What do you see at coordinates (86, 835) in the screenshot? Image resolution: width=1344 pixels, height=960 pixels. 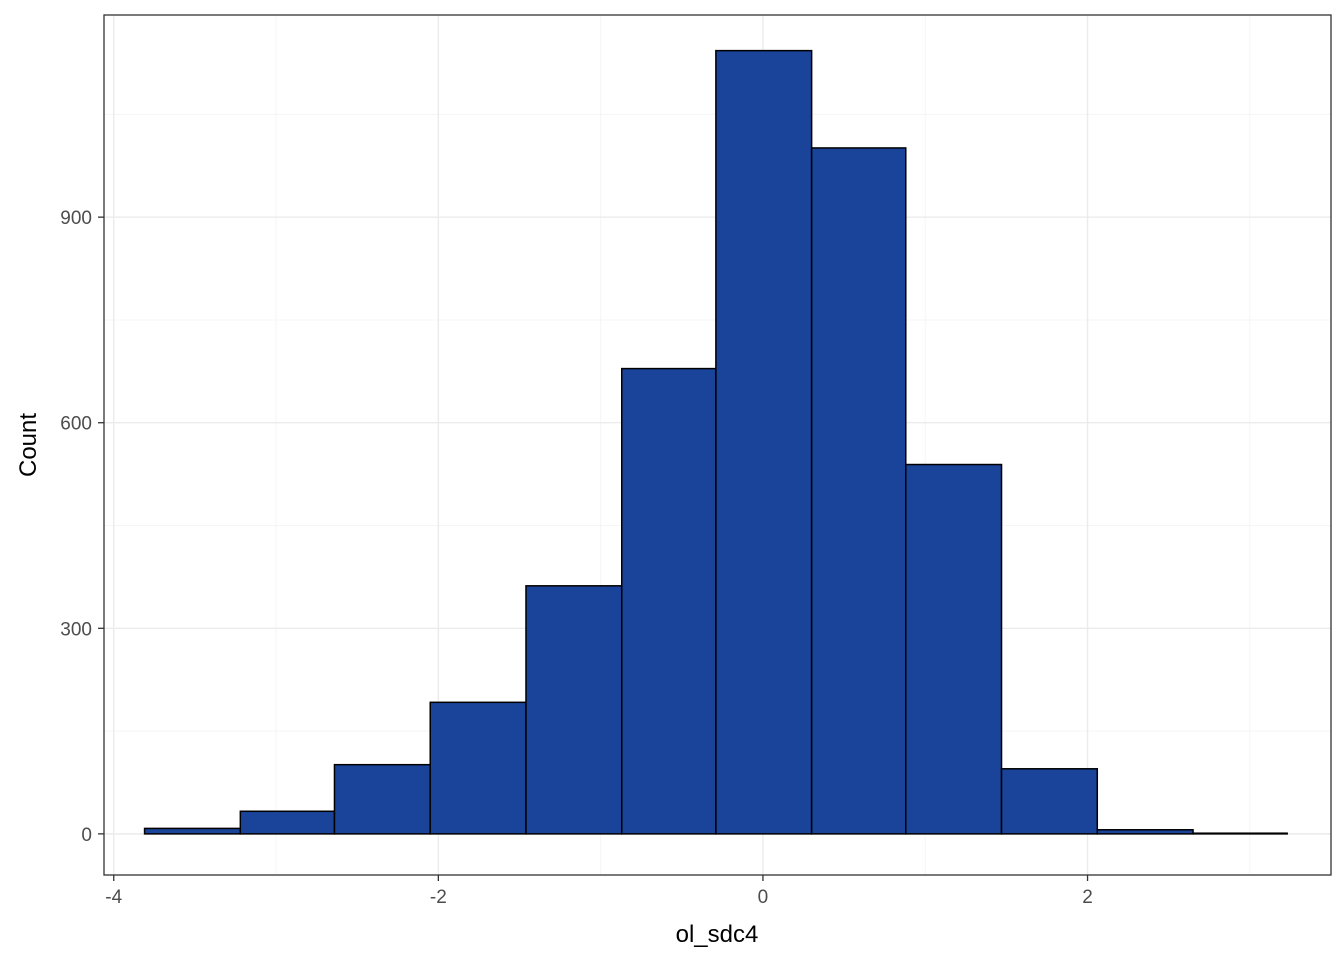 I see `y-tick-label: 0` at bounding box center [86, 835].